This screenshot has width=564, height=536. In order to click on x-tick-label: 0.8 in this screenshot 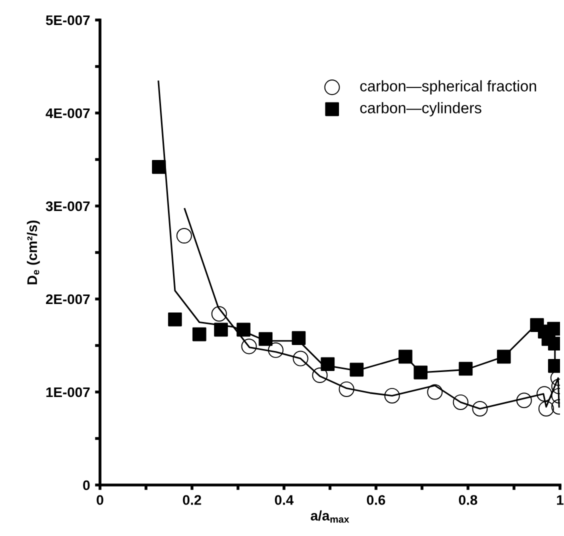, I will do `click(468, 500)`.